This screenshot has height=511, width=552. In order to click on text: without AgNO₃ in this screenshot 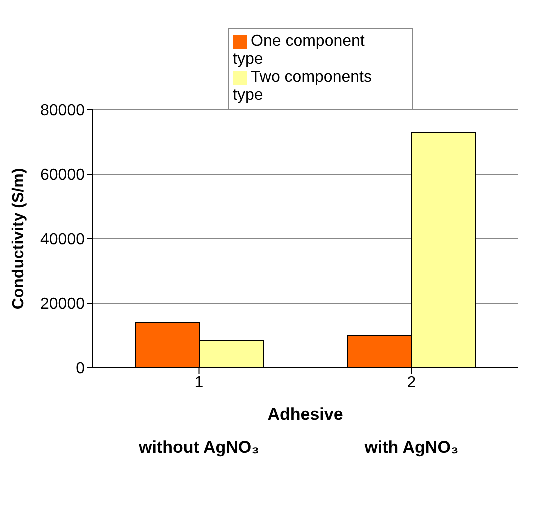, I will do `click(199, 448)`.